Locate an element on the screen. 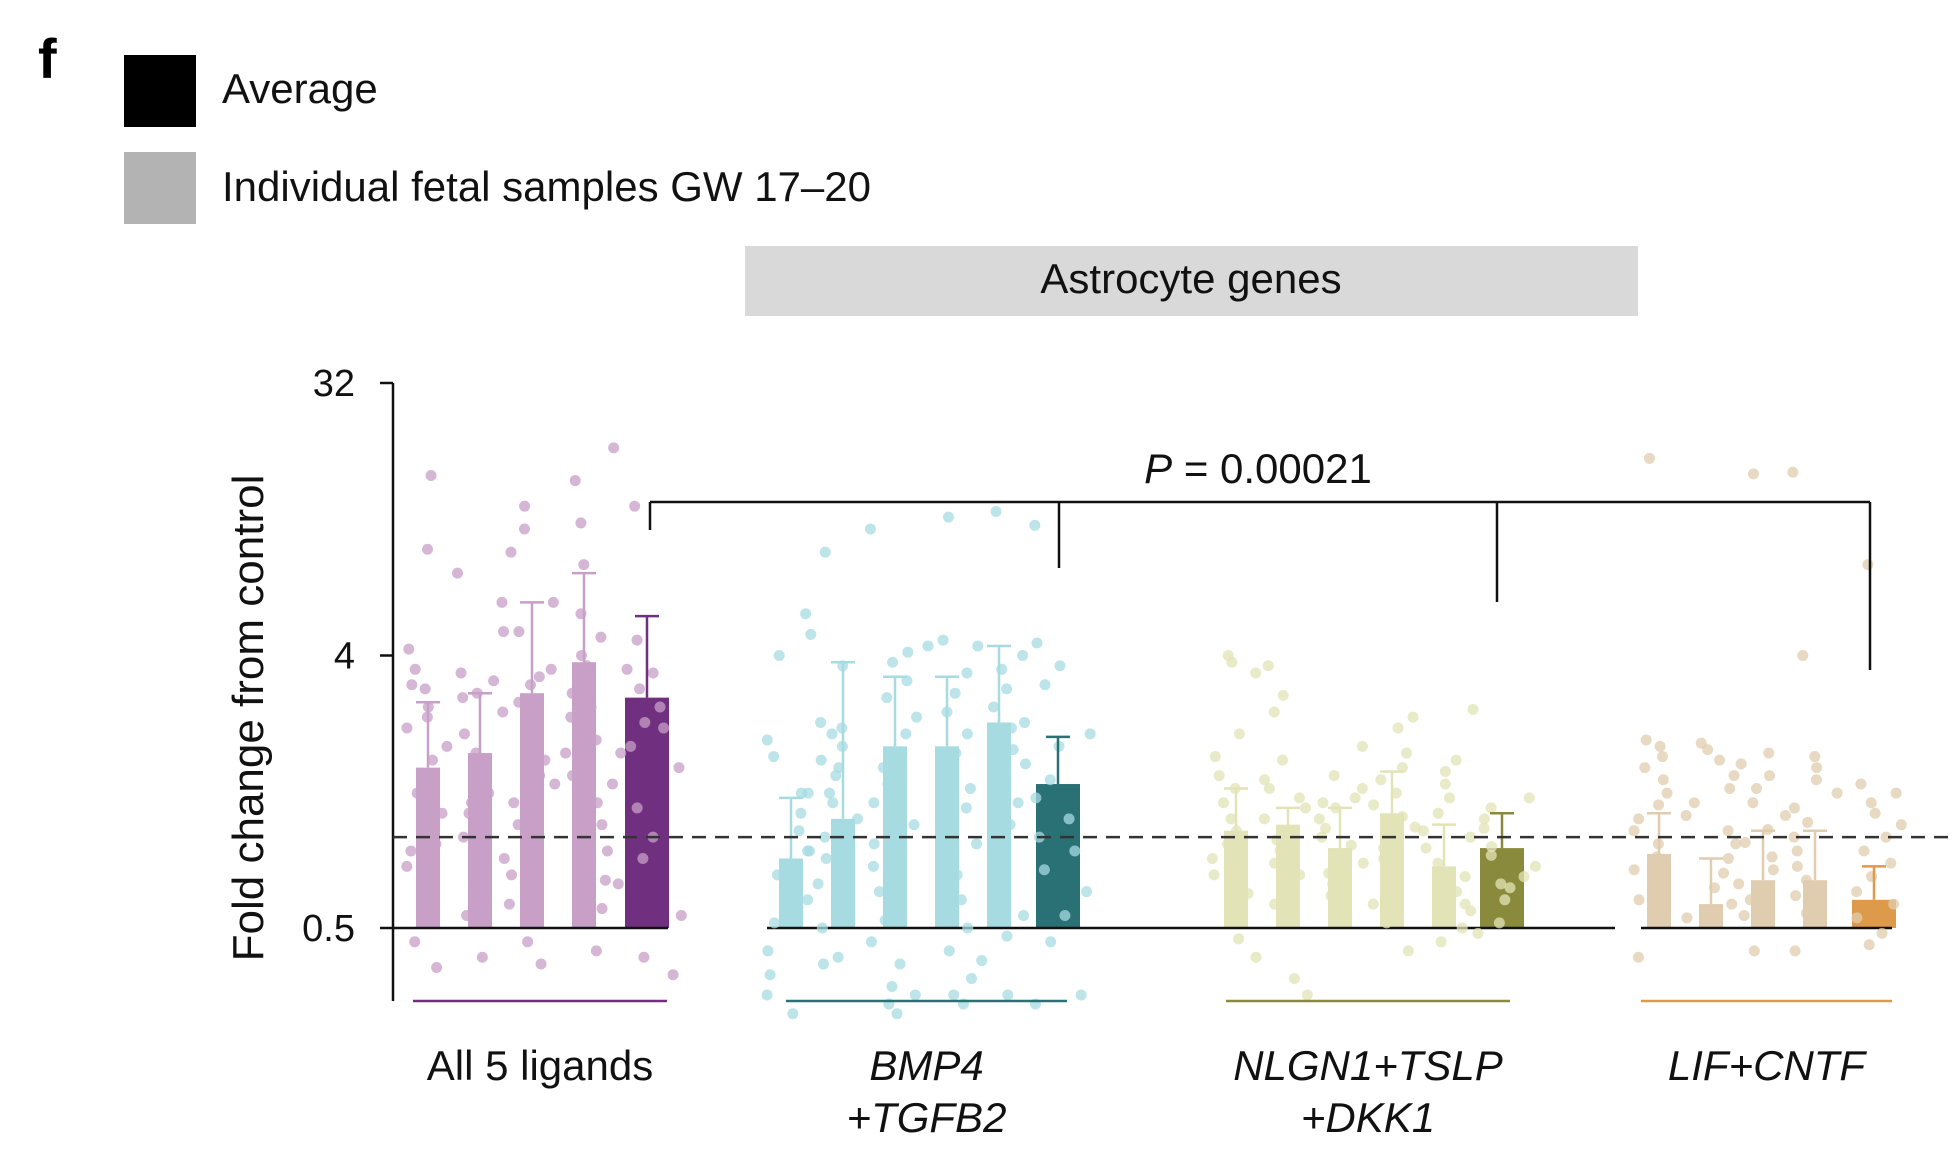 The width and height of the screenshot is (1958, 1160). bar is located at coordinates (1659, 890).